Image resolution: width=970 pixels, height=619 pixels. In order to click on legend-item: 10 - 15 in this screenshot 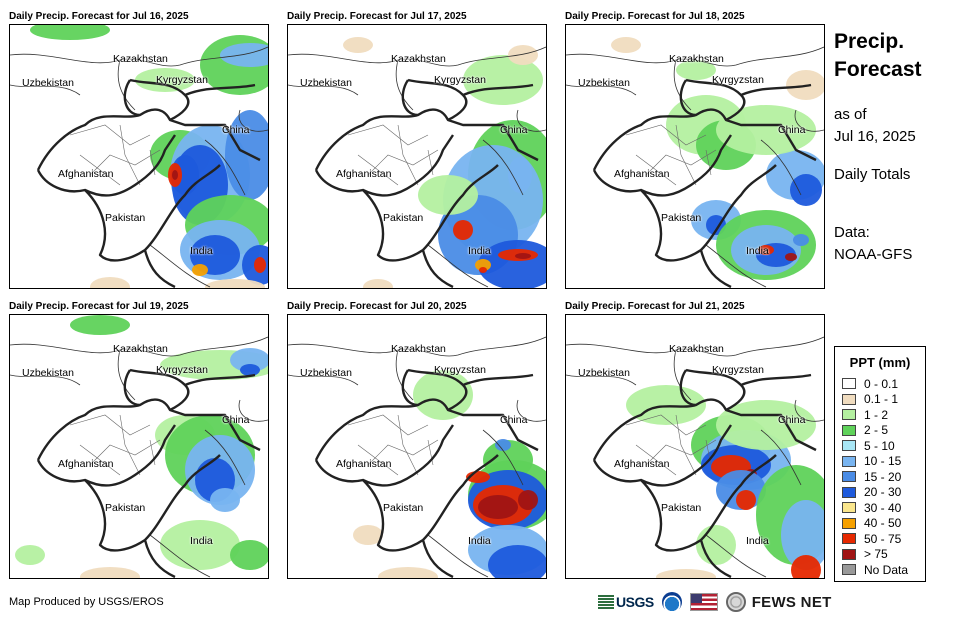, I will do `click(880, 462)`.